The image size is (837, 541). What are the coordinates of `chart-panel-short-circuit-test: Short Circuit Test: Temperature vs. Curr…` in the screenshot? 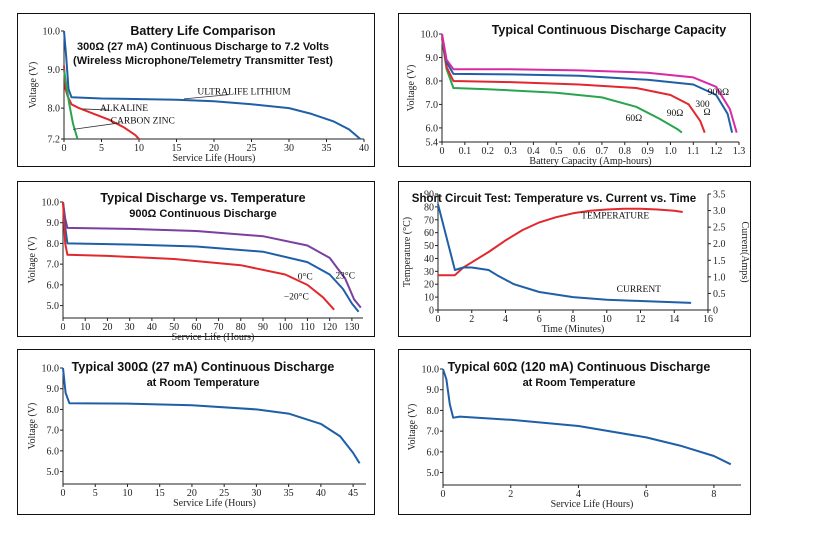 It's located at (574, 259).